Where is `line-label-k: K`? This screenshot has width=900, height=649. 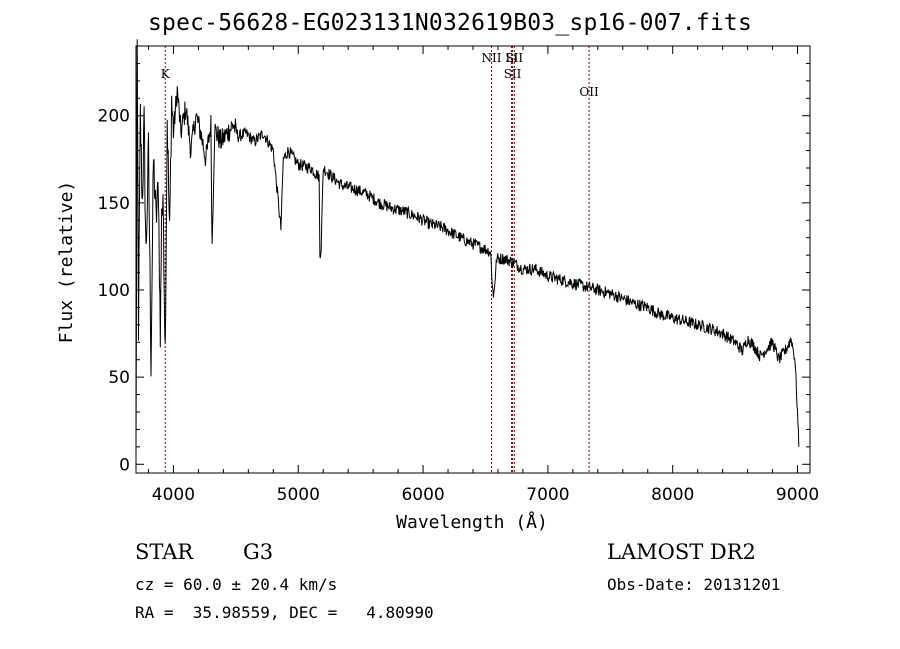
line-label-k: K is located at coordinates (166, 74).